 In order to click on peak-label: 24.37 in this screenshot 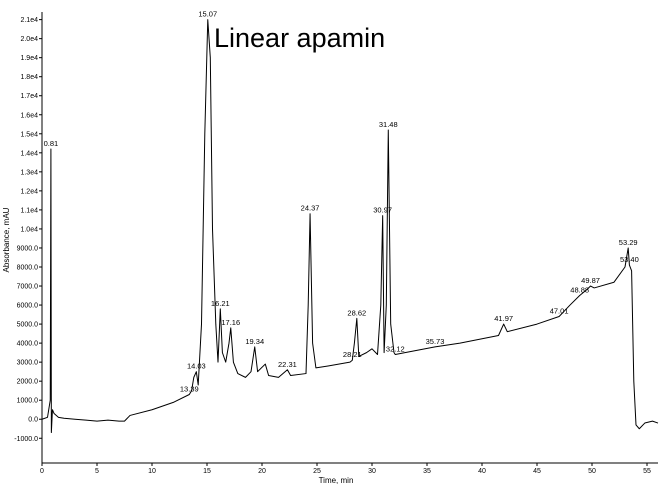, I will do `click(310, 208)`.